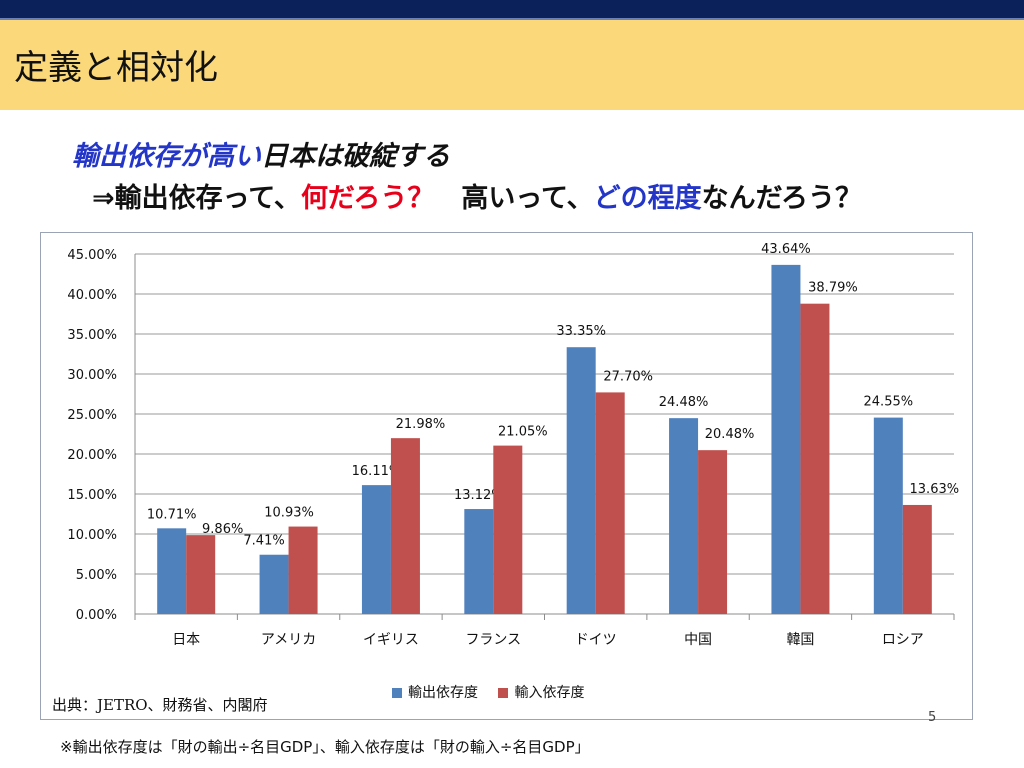 This screenshot has width=1024, height=768. I want to click on x-tick-label: イギリス, so click(391, 640).